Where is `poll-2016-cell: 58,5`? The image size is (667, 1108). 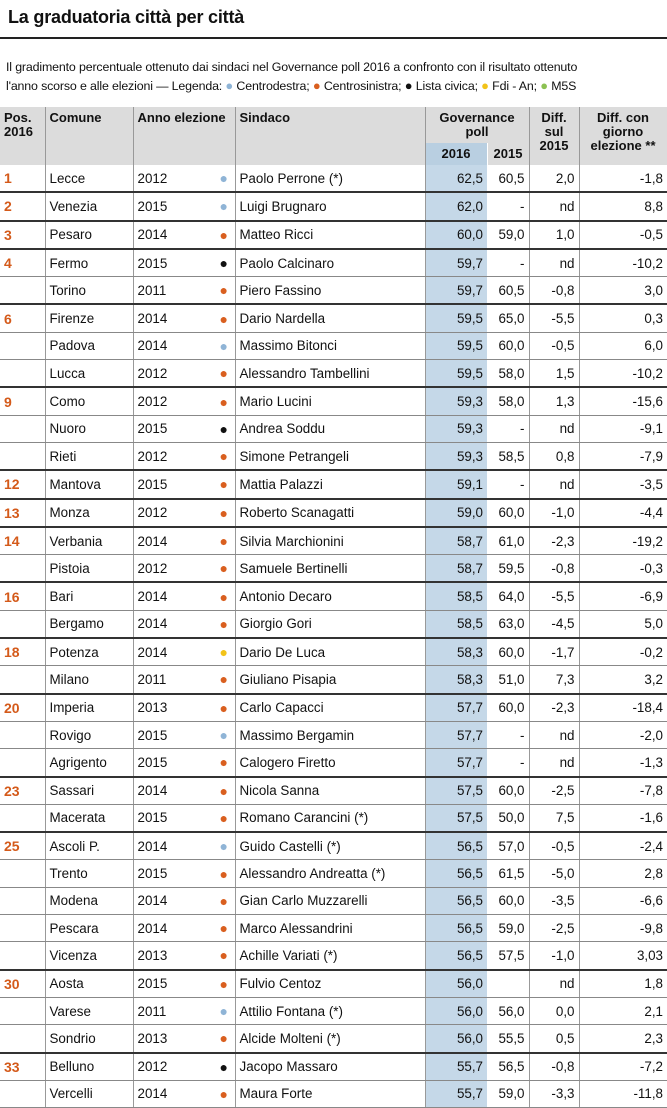 poll-2016-cell: 58,5 is located at coordinates (456, 624).